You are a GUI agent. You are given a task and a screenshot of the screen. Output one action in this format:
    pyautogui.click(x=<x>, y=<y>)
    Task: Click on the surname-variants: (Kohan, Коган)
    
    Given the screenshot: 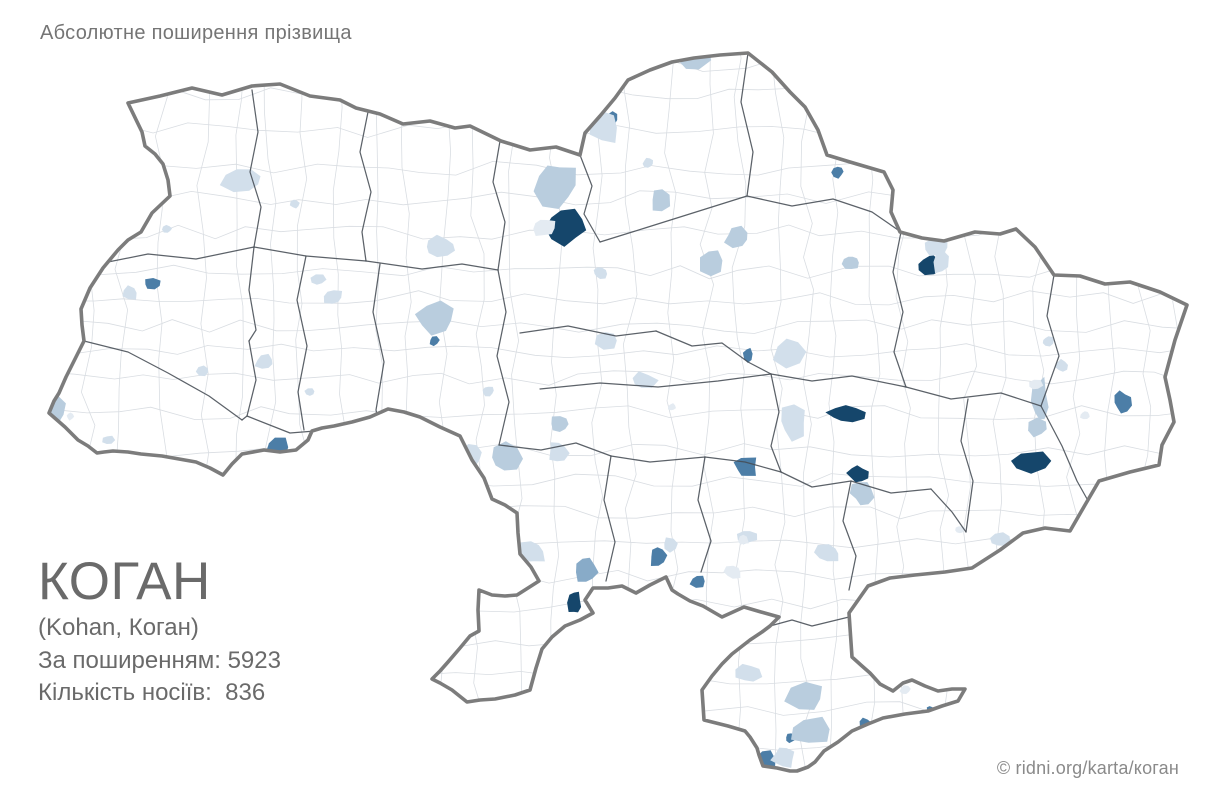 What is the action you would take?
    pyautogui.click(x=118, y=627)
    